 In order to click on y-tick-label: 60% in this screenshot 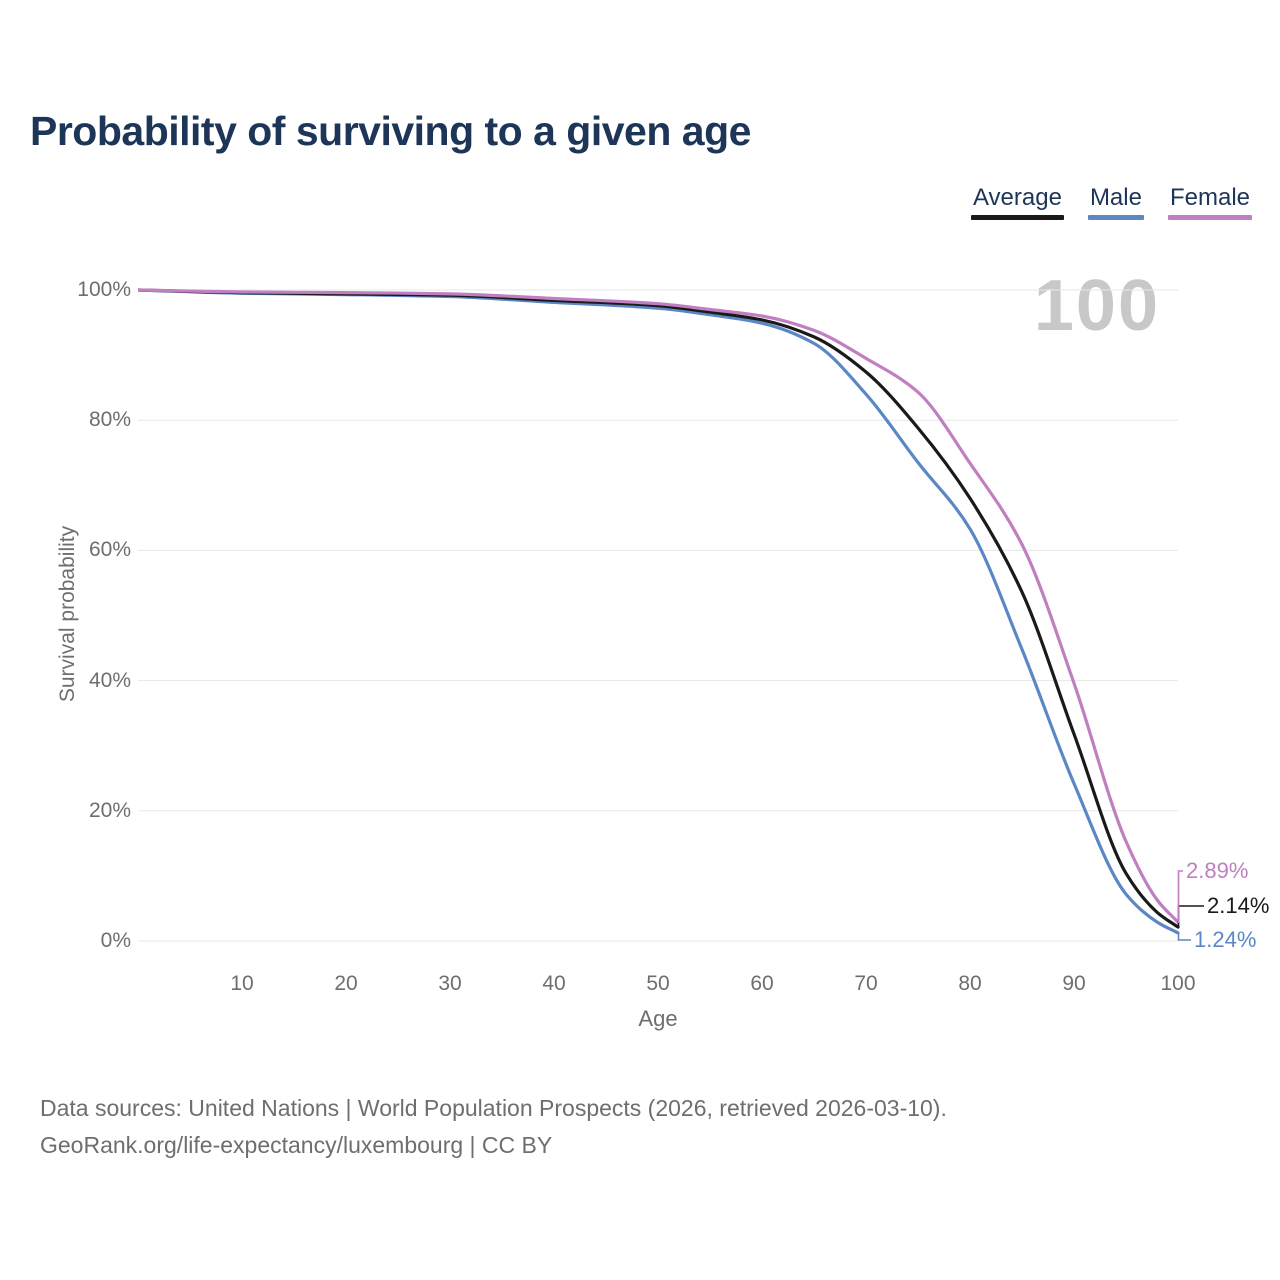, I will do `click(109, 550)`.